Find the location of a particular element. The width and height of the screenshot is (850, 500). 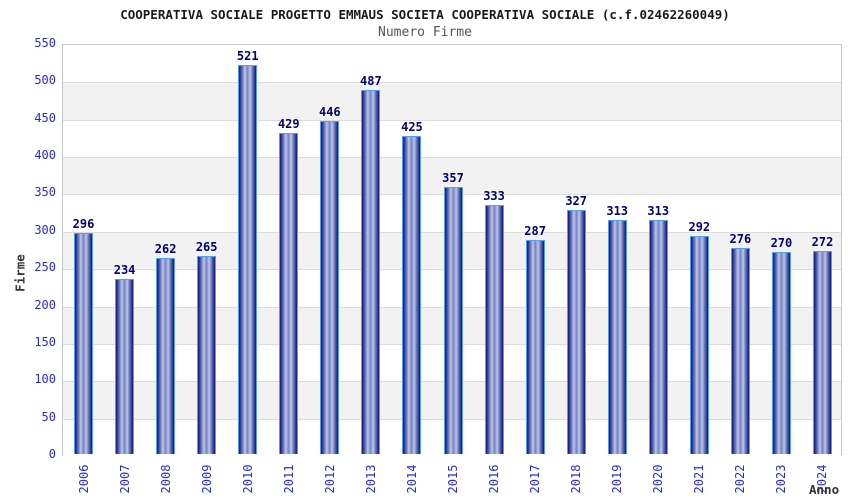

x-tick-label: 2009 is located at coordinates (206, 479).